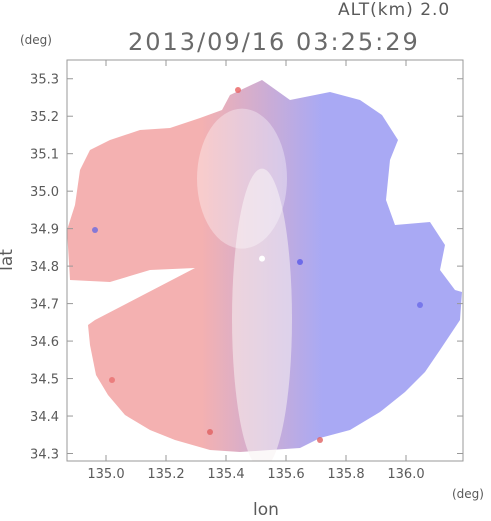 The height and width of the screenshot is (521, 491). Describe the element at coordinates (44, 80) in the screenshot. I see `y-tick-label: 35.3` at that location.